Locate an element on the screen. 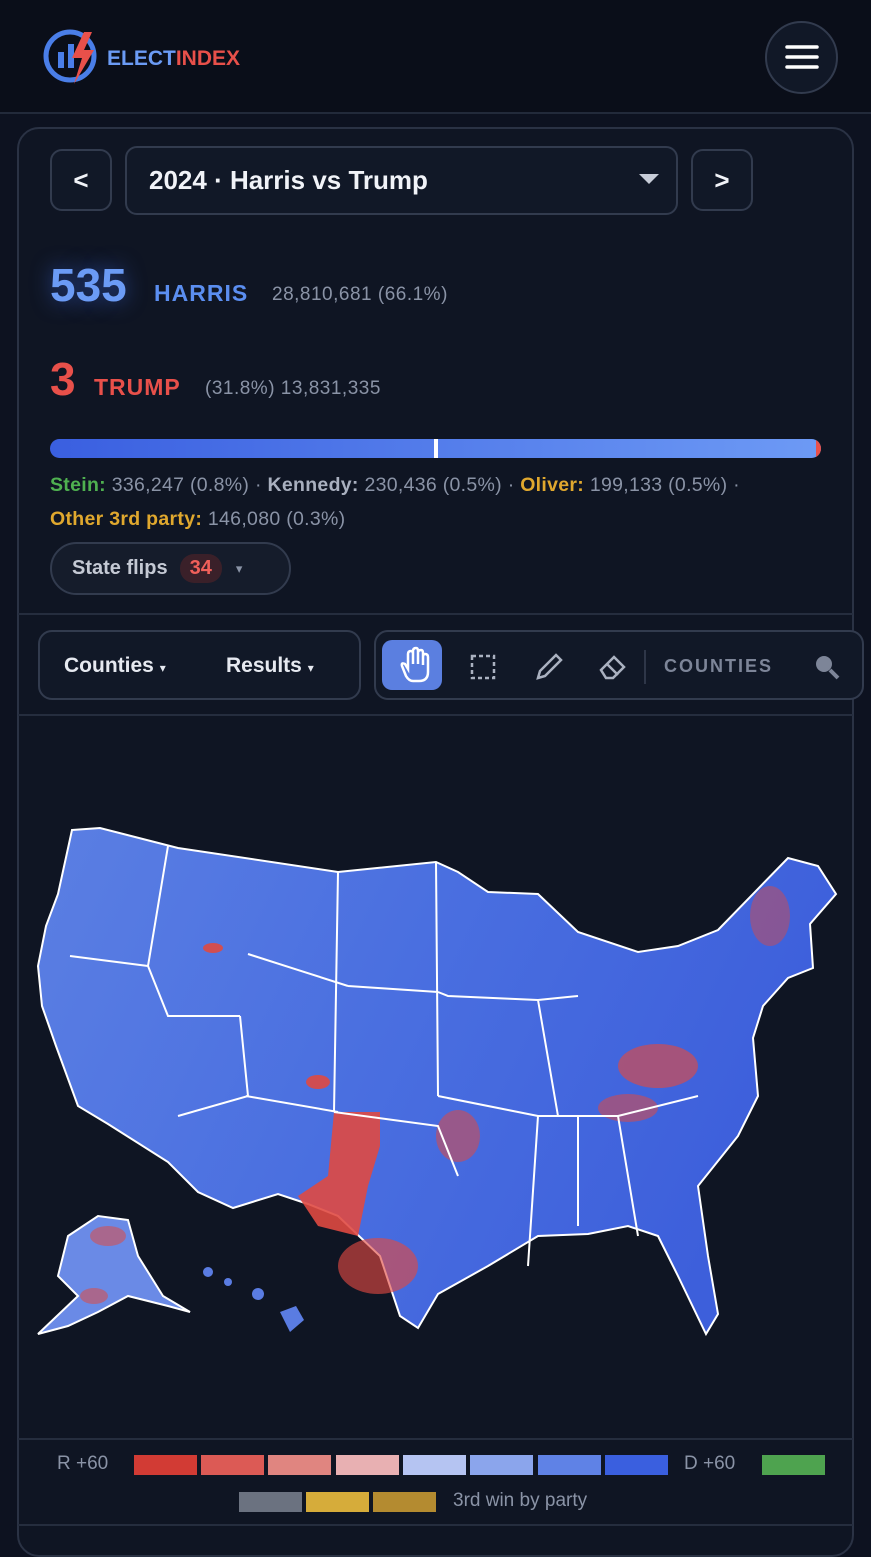  select-tool is located at coordinates (484, 668).